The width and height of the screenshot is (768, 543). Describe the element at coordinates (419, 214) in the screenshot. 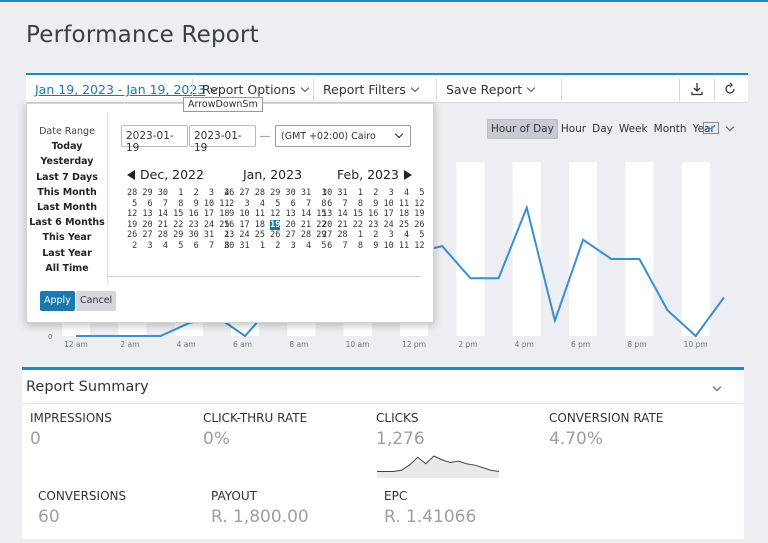

I see `calendar-day: 19` at that location.